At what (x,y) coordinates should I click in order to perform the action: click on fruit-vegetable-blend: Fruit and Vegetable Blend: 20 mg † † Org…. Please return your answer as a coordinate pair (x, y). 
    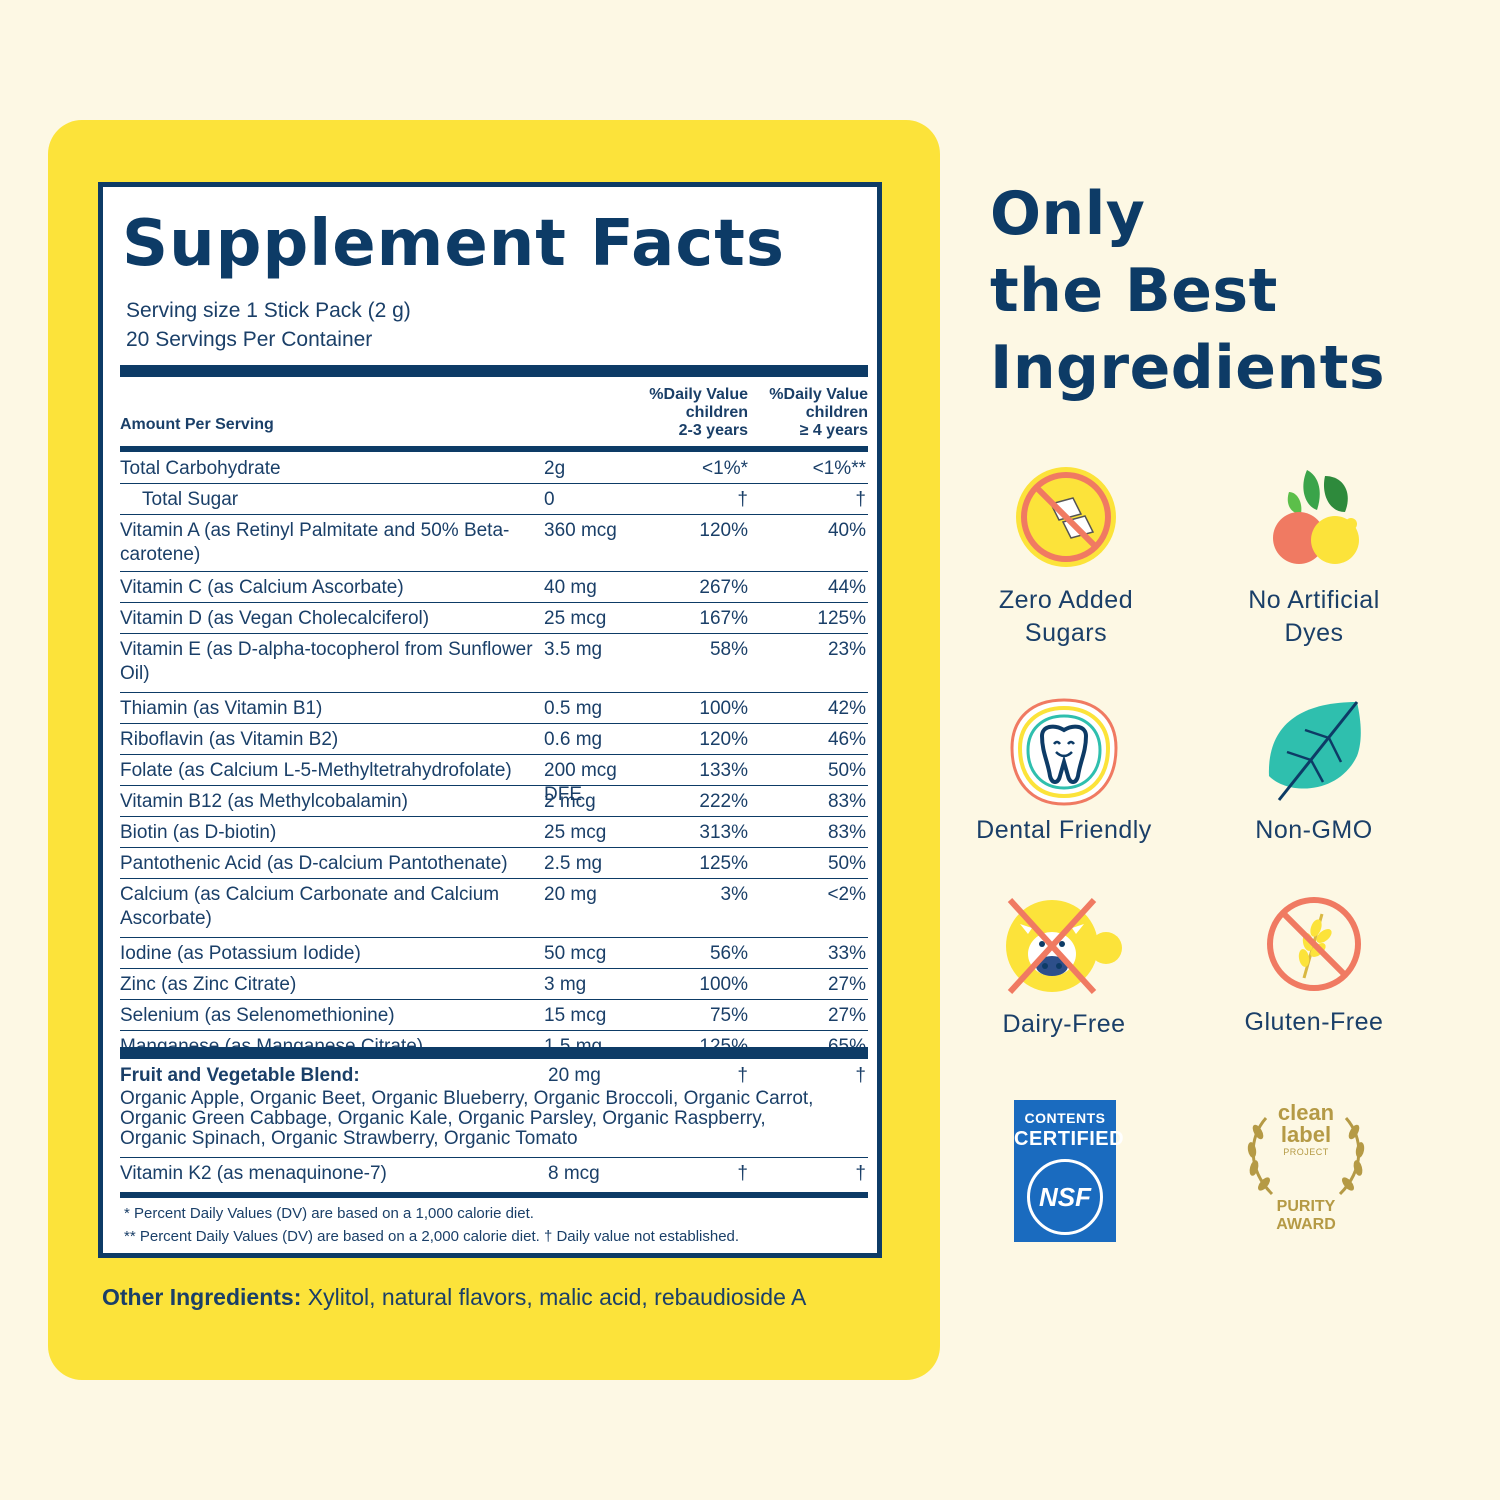
    Looking at the image, I should click on (494, 1109).